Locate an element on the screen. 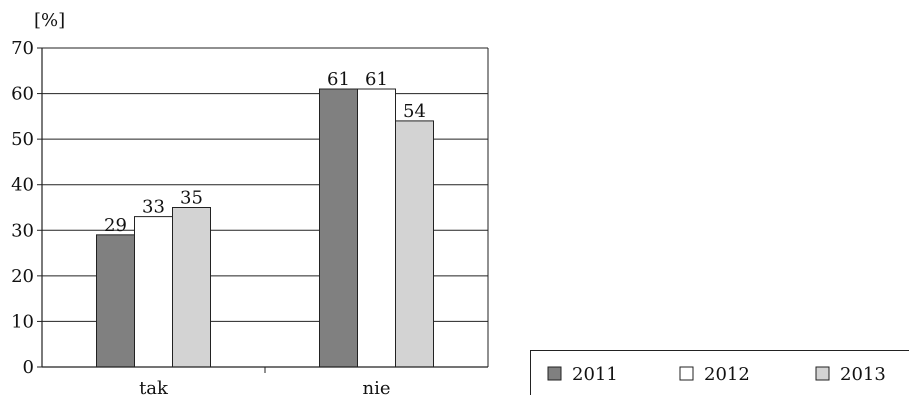  data-labels: 29 33 35 61 61 54 is located at coordinates (265, 152).